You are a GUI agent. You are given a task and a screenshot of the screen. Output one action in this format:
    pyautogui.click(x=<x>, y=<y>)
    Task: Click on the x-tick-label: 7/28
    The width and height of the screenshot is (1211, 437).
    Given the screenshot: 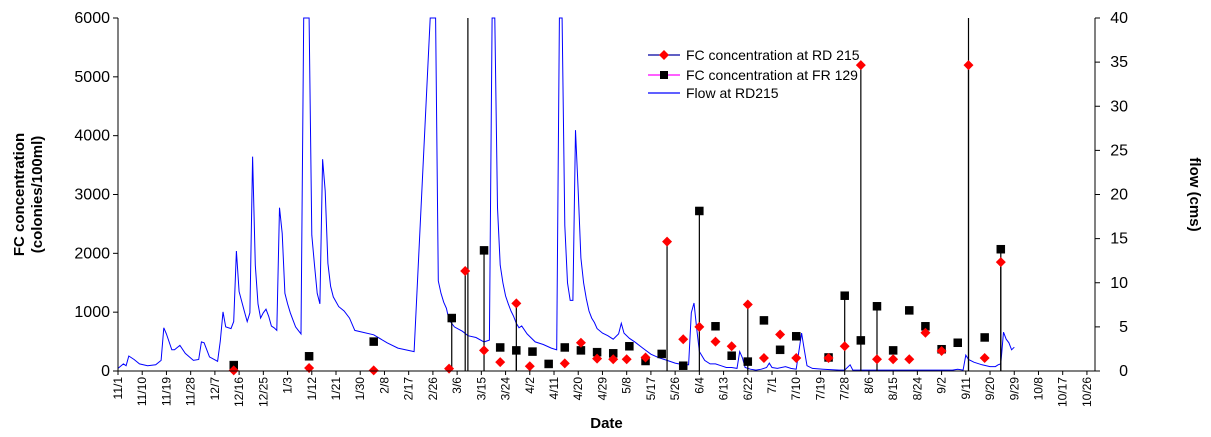 What is the action you would take?
    pyautogui.click(x=845, y=389)
    